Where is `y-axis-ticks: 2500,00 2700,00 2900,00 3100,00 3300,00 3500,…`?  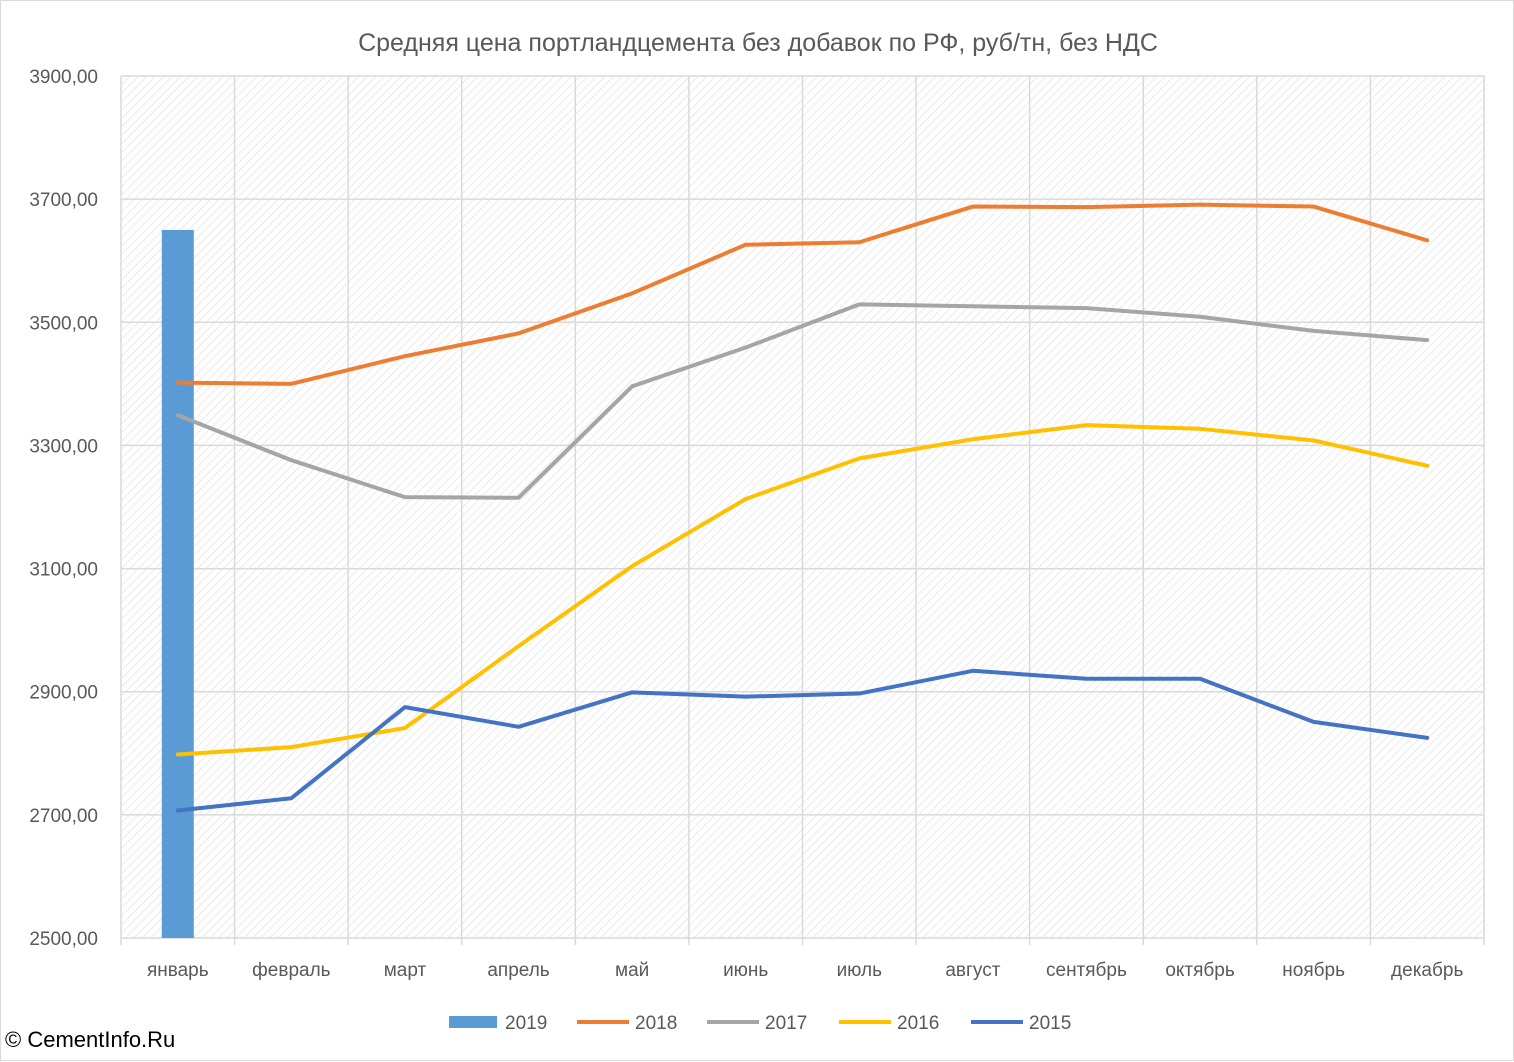
y-axis-ticks: 2500,00 2700,00 2900,00 3100,00 3300,00 3500,… is located at coordinates (63, 508).